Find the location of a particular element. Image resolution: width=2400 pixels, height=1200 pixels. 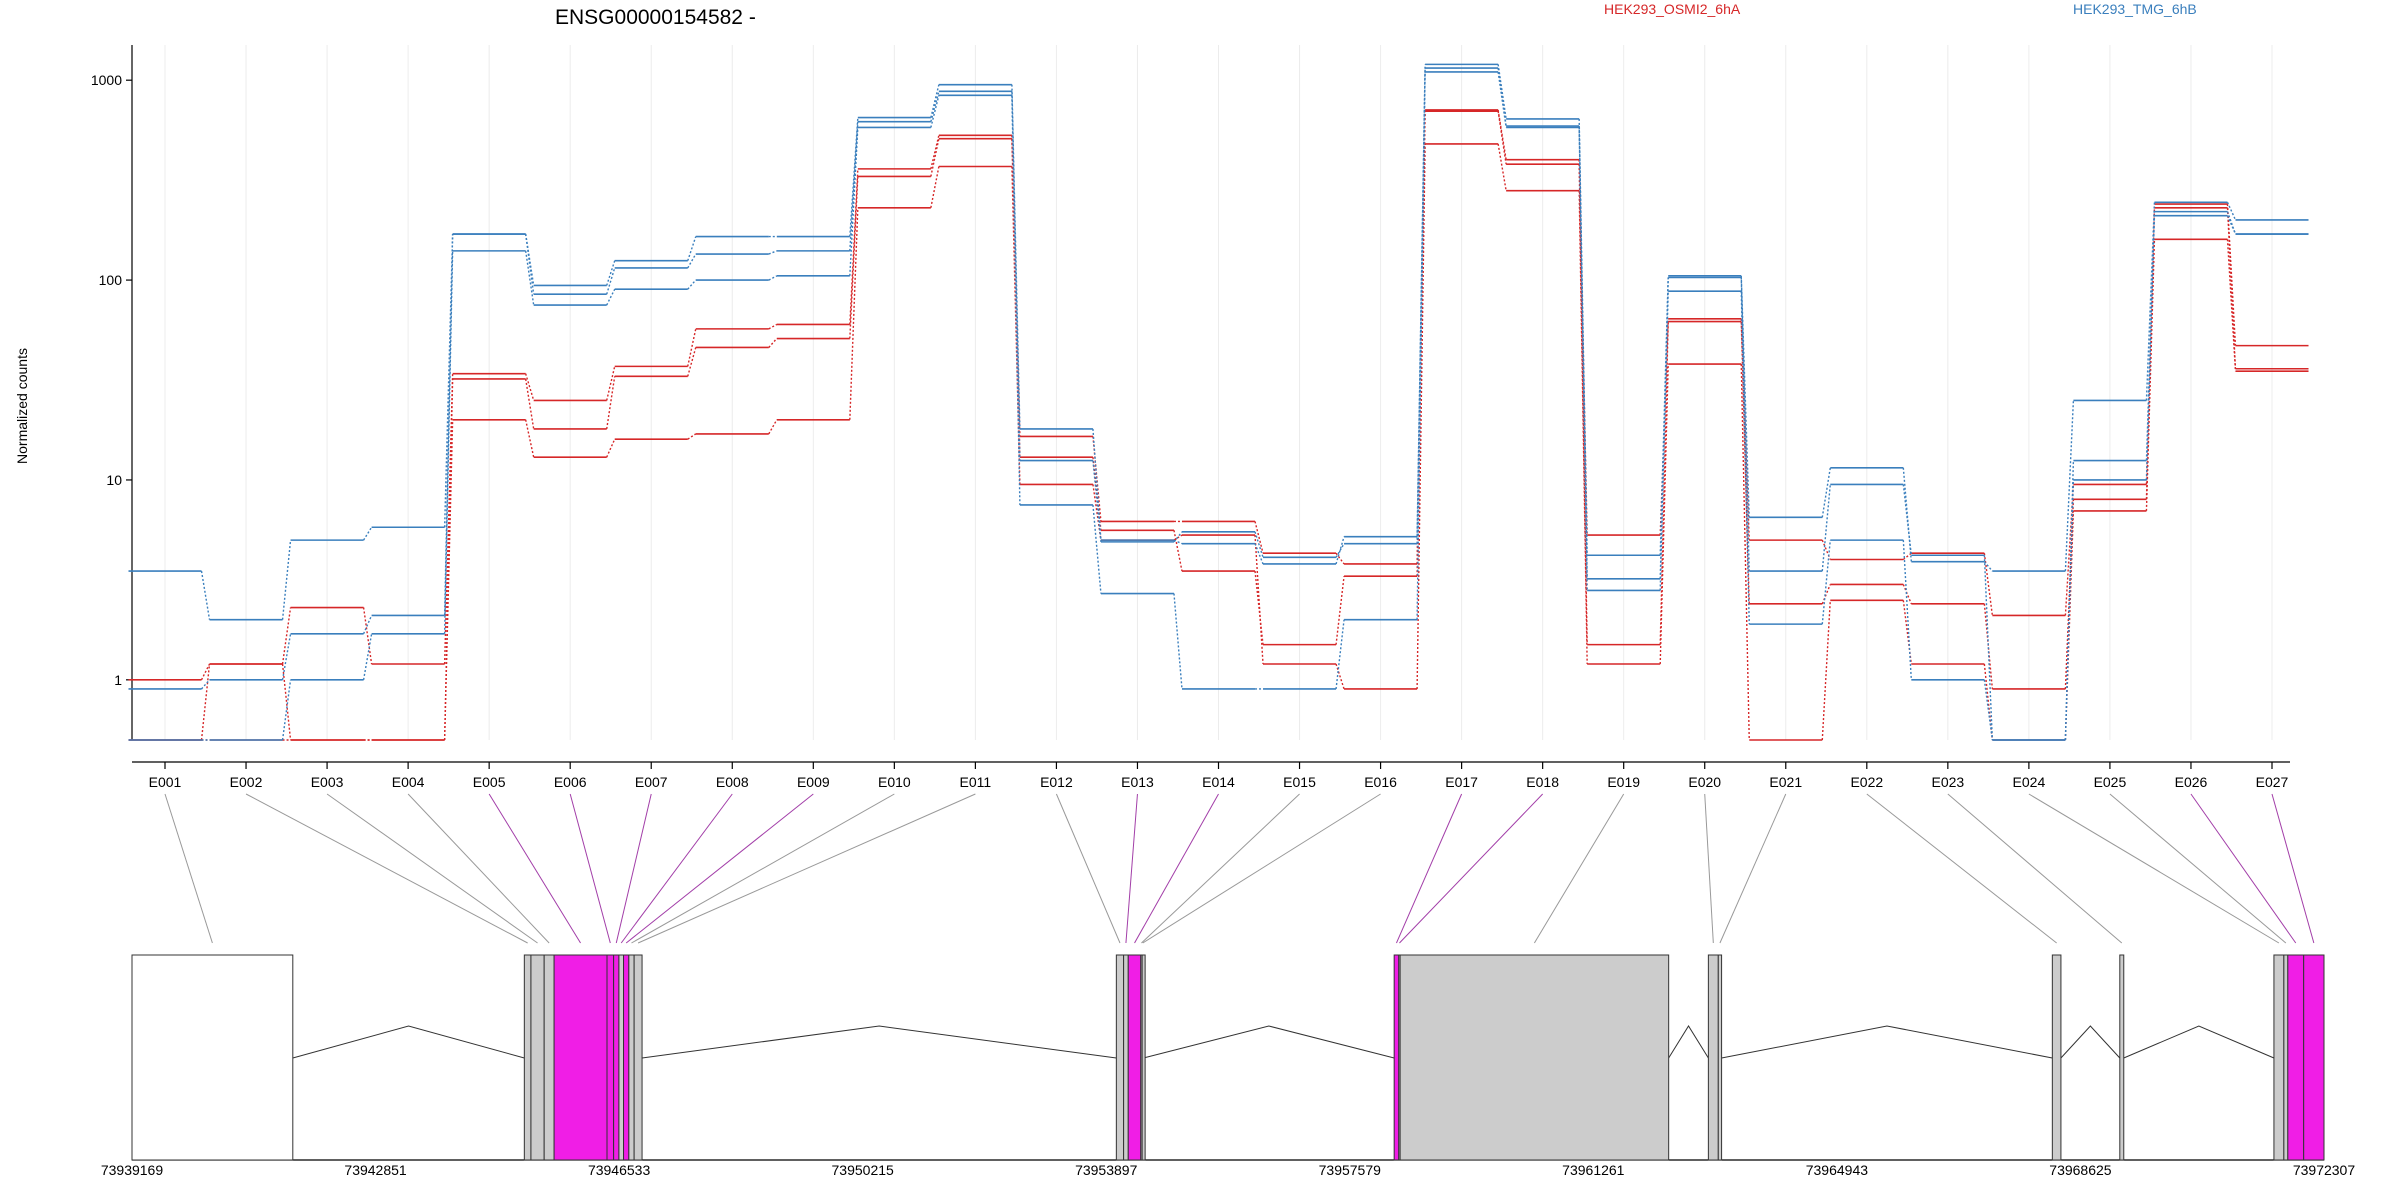

x-tick-label-e010: E010 is located at coordinates (894, 782).